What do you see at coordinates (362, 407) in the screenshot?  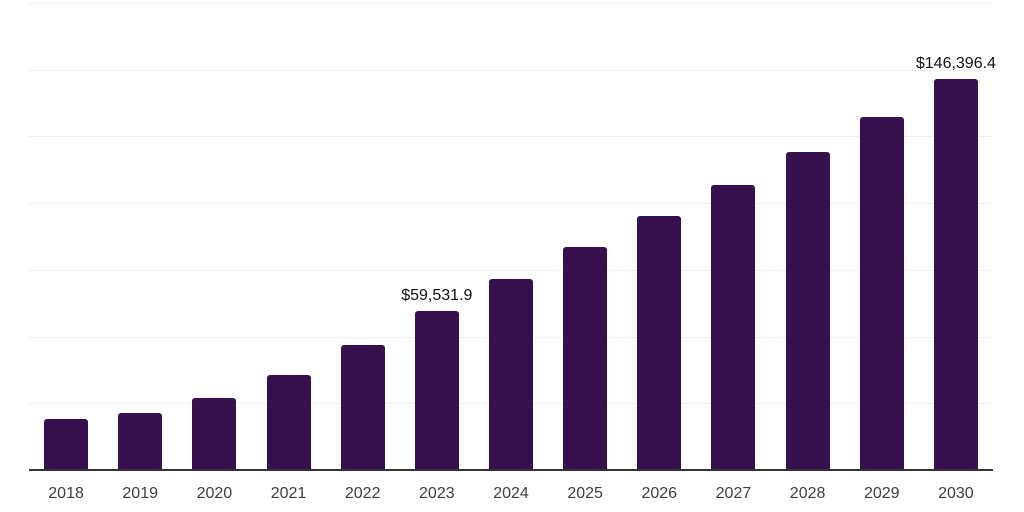 I see `bar-2022` at bounding box center [362, 407].